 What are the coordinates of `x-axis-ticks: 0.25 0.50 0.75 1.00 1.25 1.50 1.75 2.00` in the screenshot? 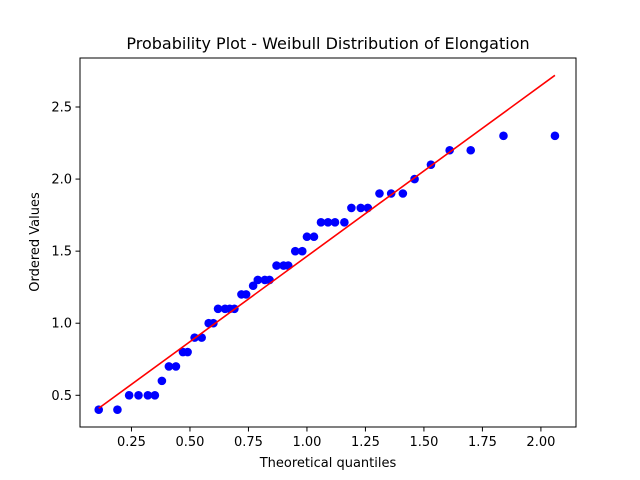 It's located at (336, 438).